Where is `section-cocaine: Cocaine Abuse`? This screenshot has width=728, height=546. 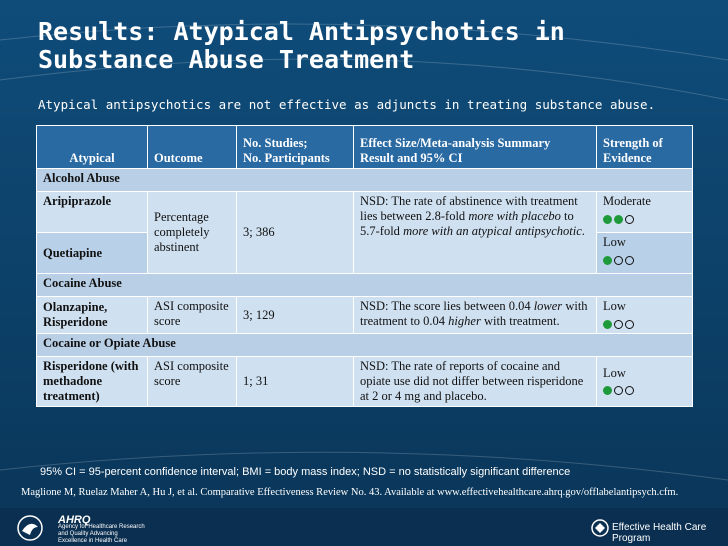
section-cocaine: Cocaine Abuse is located at coordinates (364, 285).